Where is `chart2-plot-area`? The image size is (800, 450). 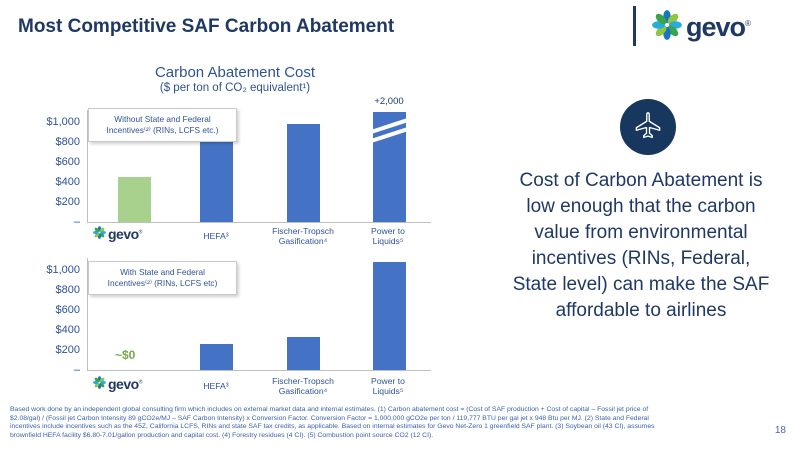 chart2-plot-area is located at coordinates (259, 314).